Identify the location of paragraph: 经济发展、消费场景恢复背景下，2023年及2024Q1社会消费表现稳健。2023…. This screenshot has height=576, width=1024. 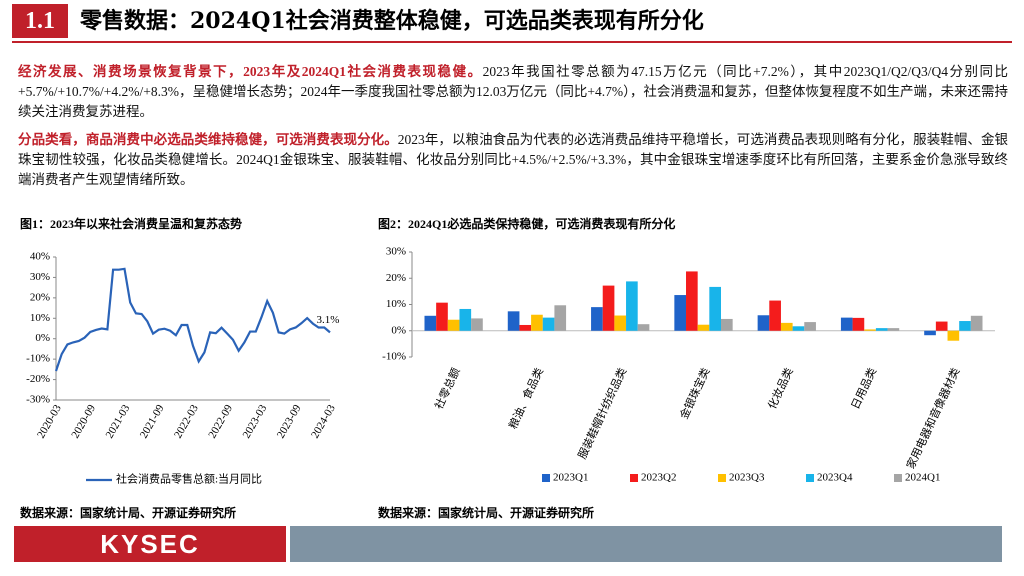
(513, 92).